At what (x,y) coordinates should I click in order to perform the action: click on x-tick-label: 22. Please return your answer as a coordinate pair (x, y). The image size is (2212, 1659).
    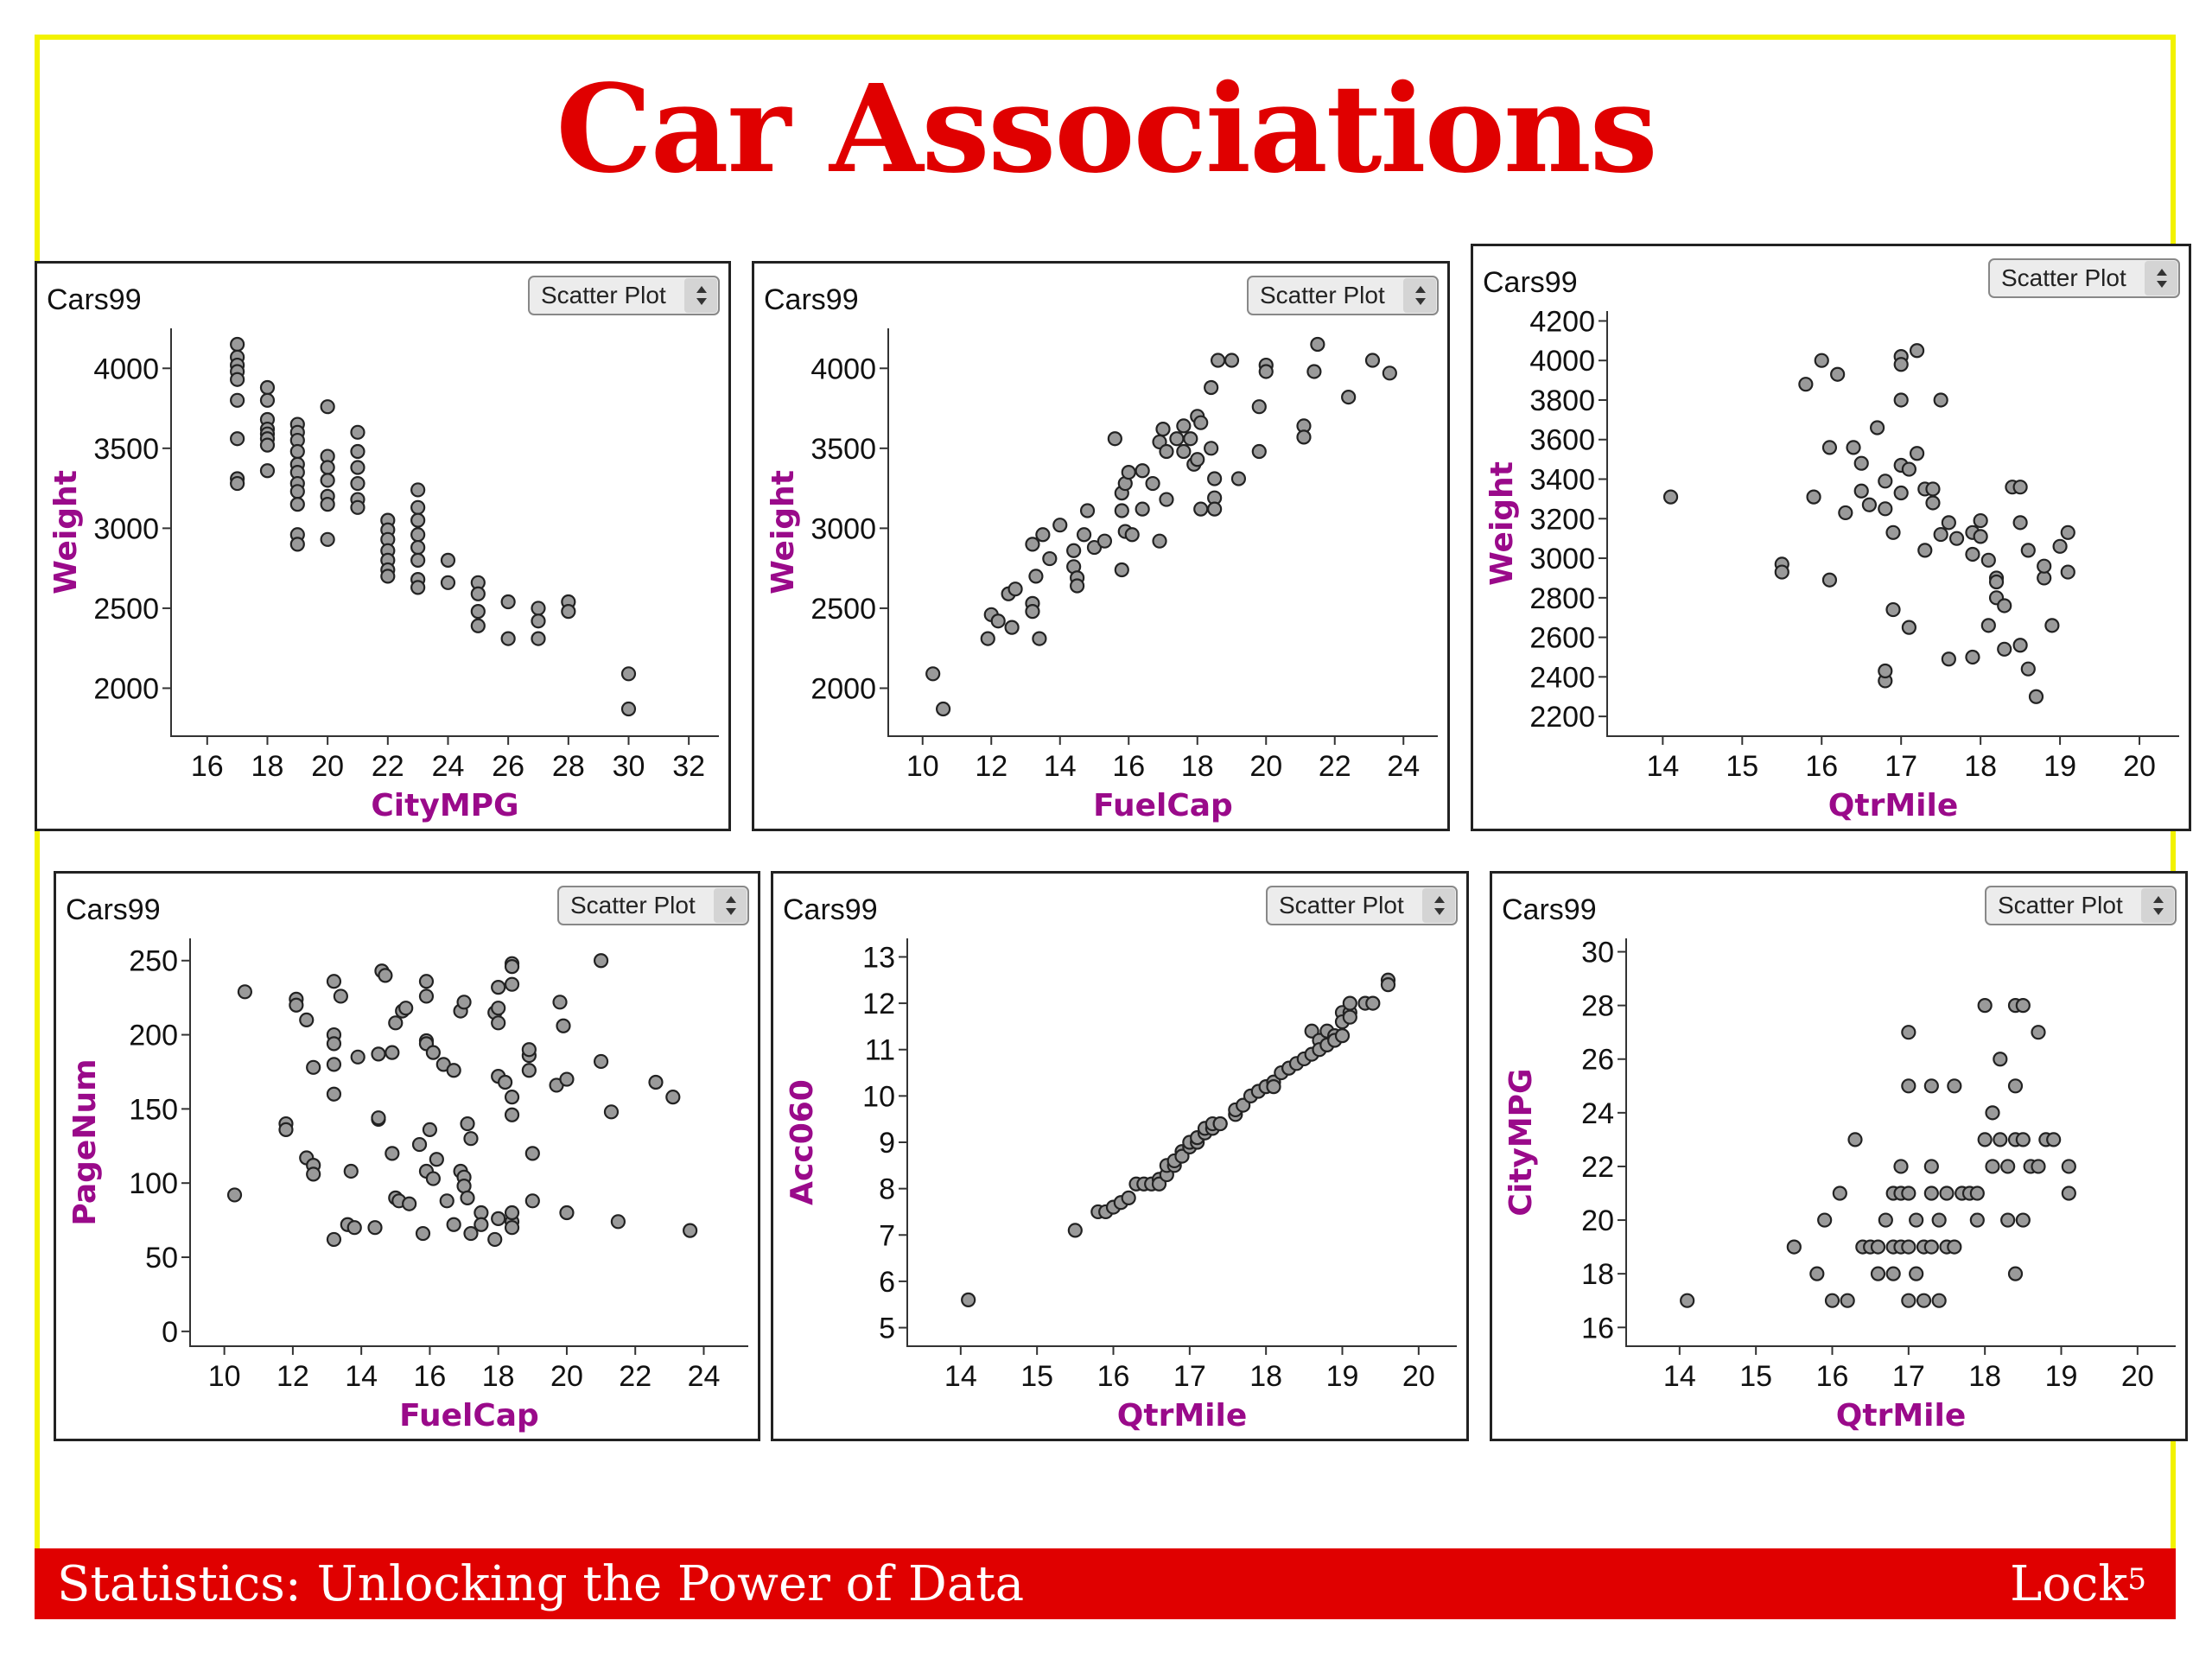
    Looking at the image, I should click on (388, 766).